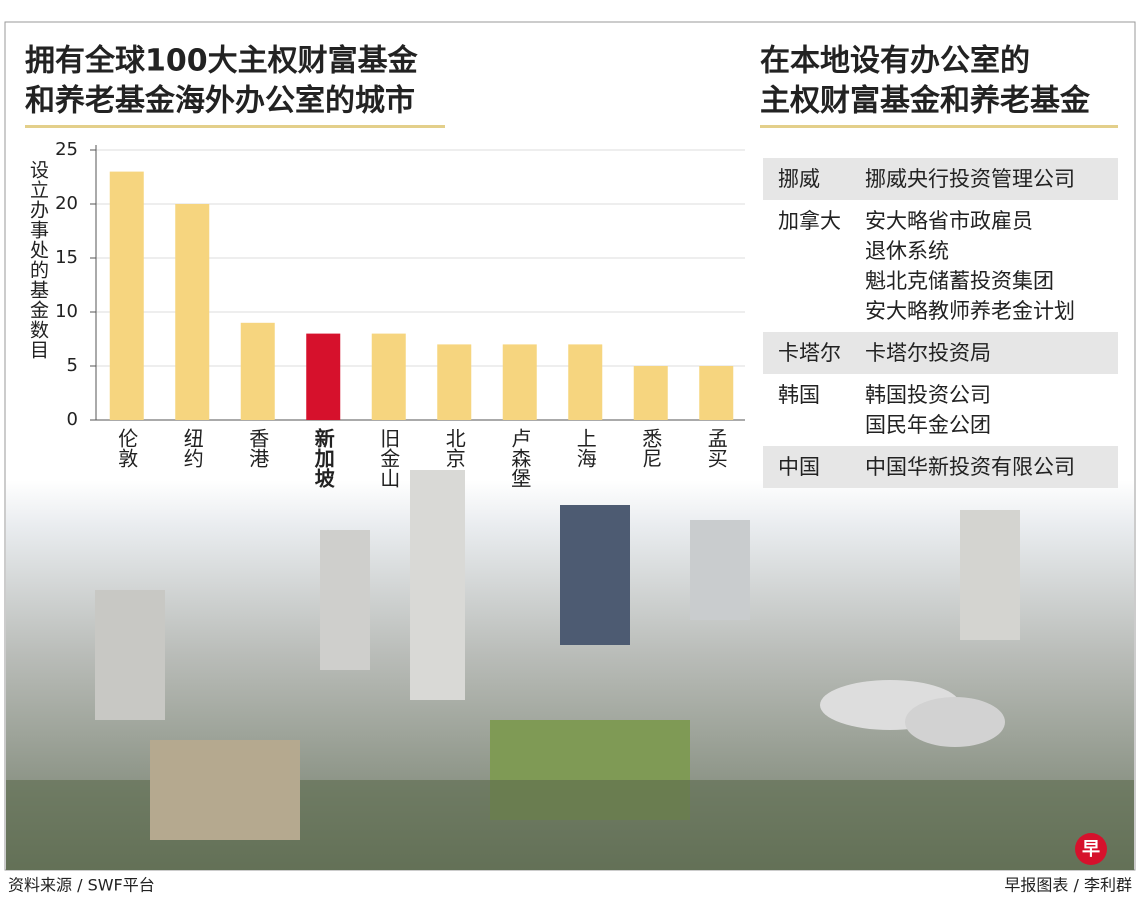  Describe the element at coordinates (809, 221) in the screenshot. I see `country: 加拿大` at that location.